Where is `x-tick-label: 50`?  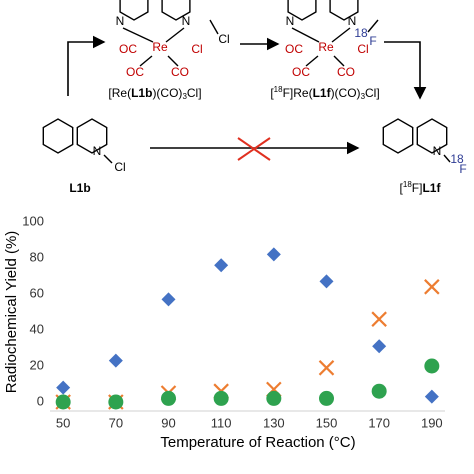
x-tick-label: 50 is located at coordinates (63, 422).